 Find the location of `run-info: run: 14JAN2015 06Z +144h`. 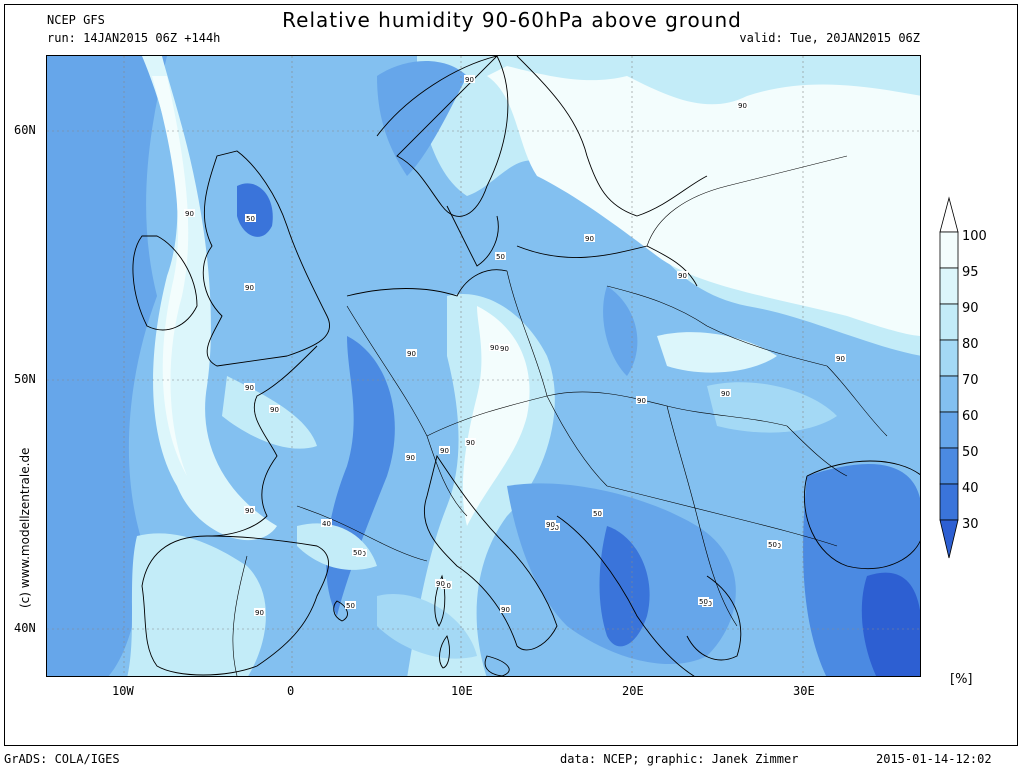

run-info: run: 14JAN2015 06Z +144h is located at coordinates (134, 38).